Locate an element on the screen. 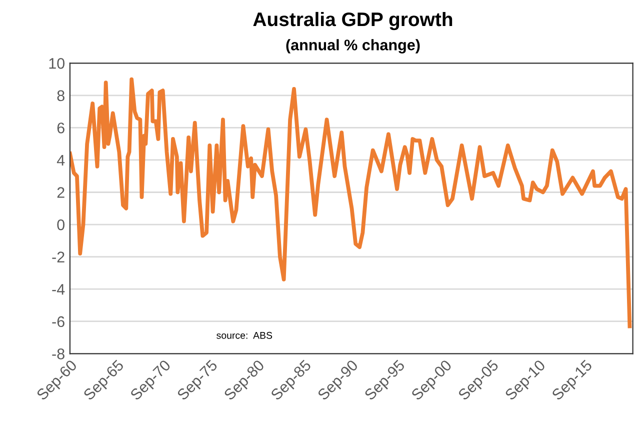  y-tick-label: -4 is located at coordinates (58, 289).